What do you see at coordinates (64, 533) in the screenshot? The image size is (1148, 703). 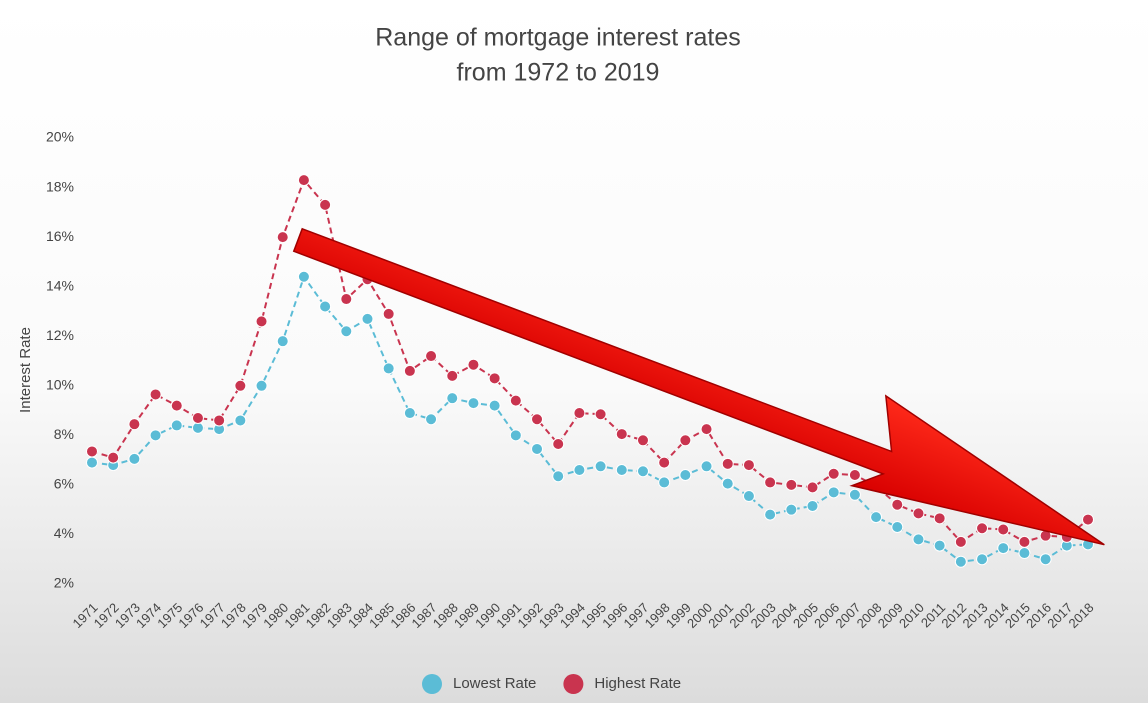 I see `y-tick-label: 4%` at bounding box center [64, 533].